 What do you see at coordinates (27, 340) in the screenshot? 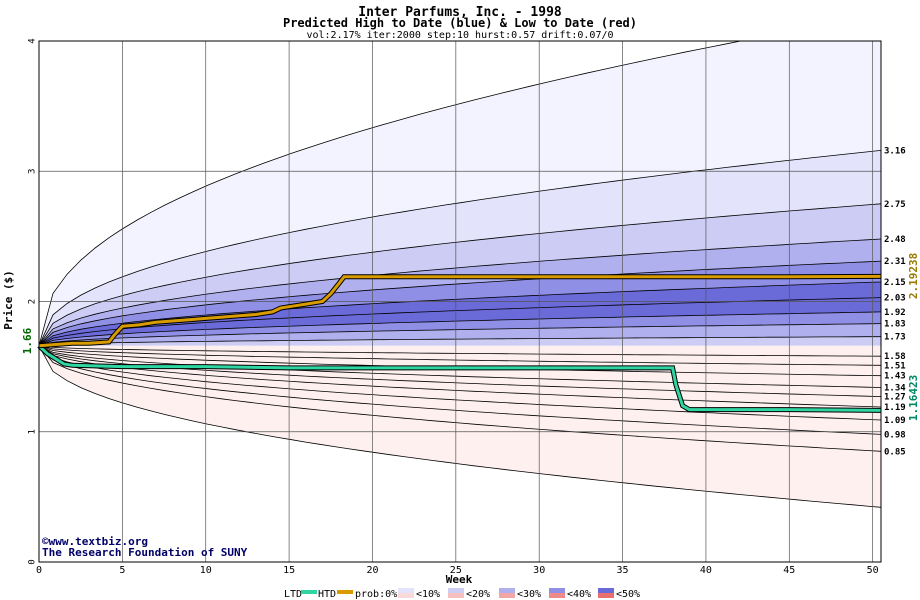
I see `start-price-label: 1.66` at bounding box center [27, 340].